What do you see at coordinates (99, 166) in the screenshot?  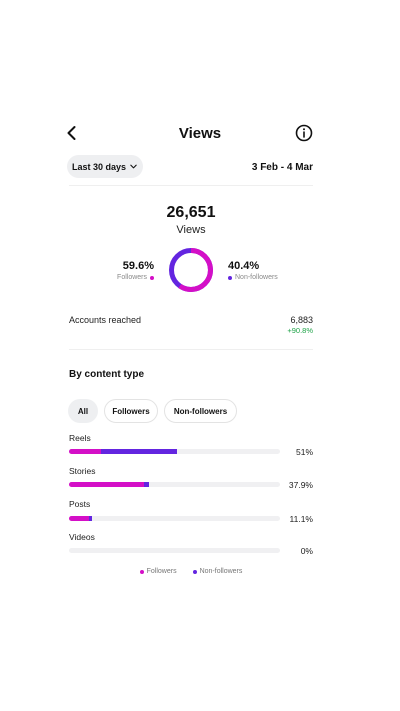 I see `date-range-dropdown-label: Last 30 days` at bounding box center [99, 166].